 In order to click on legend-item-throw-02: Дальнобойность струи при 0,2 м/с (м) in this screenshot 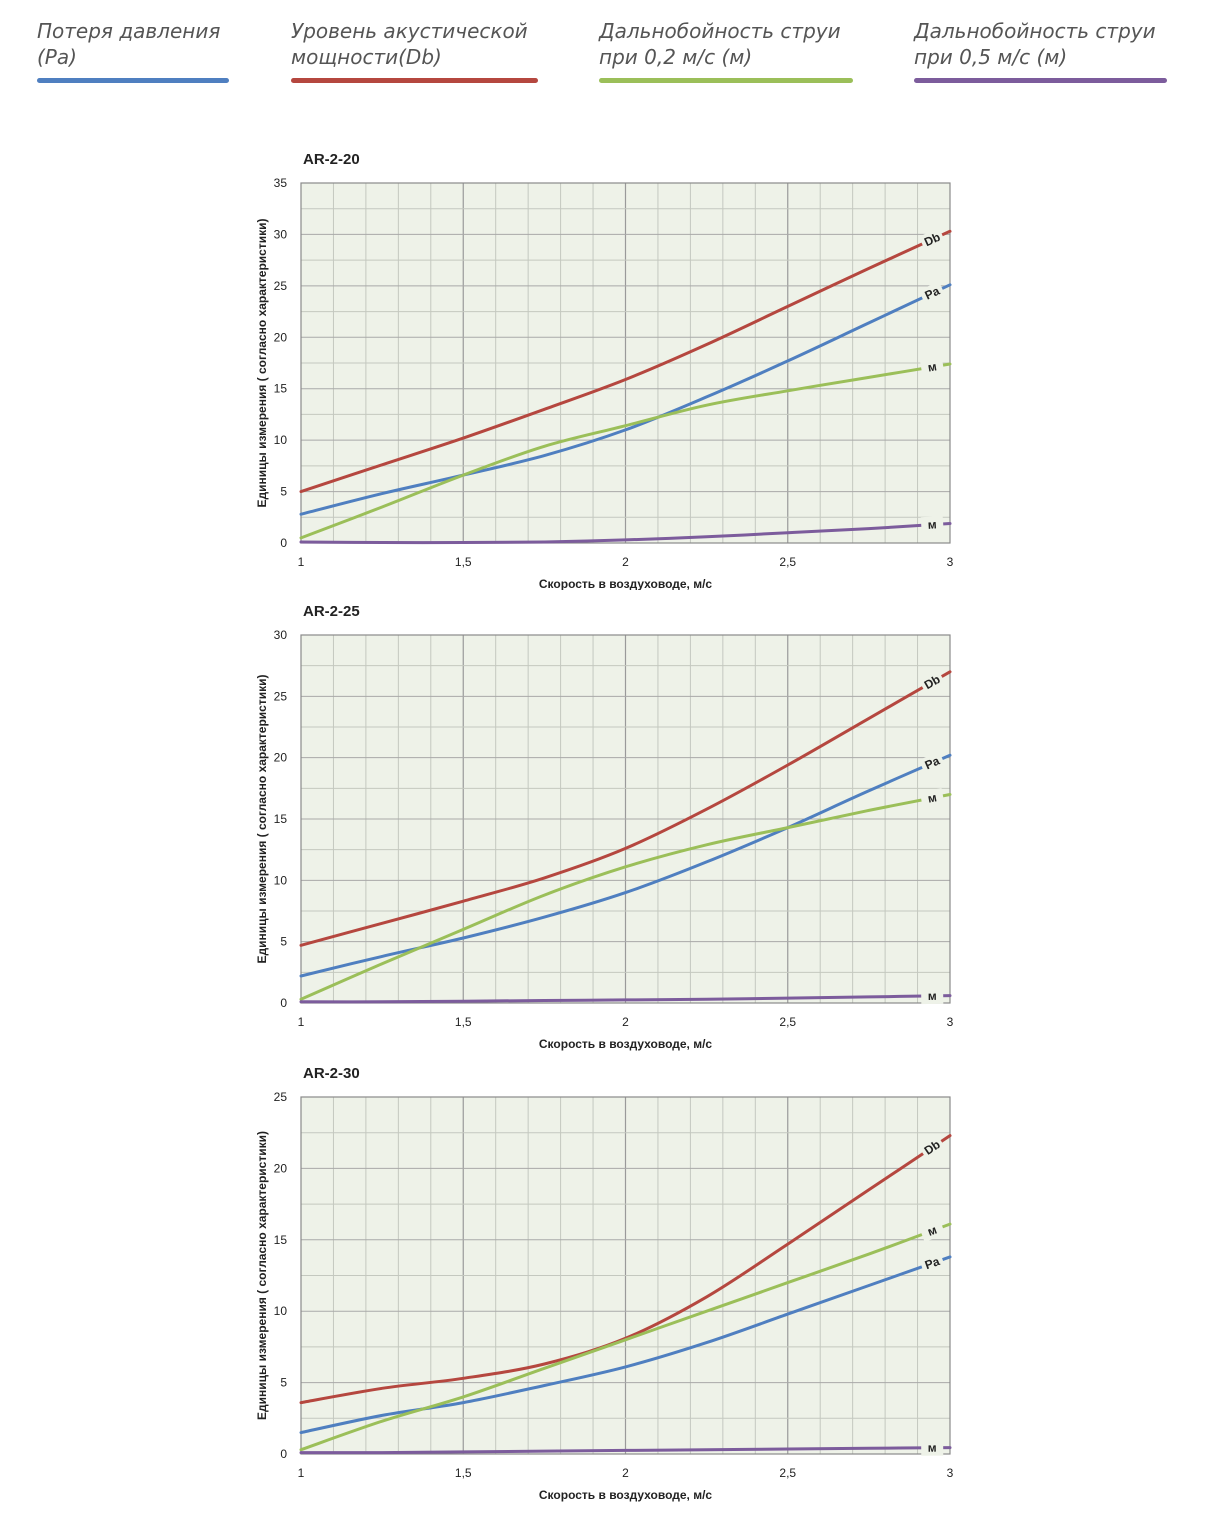, I will do `click(726, 50)`.